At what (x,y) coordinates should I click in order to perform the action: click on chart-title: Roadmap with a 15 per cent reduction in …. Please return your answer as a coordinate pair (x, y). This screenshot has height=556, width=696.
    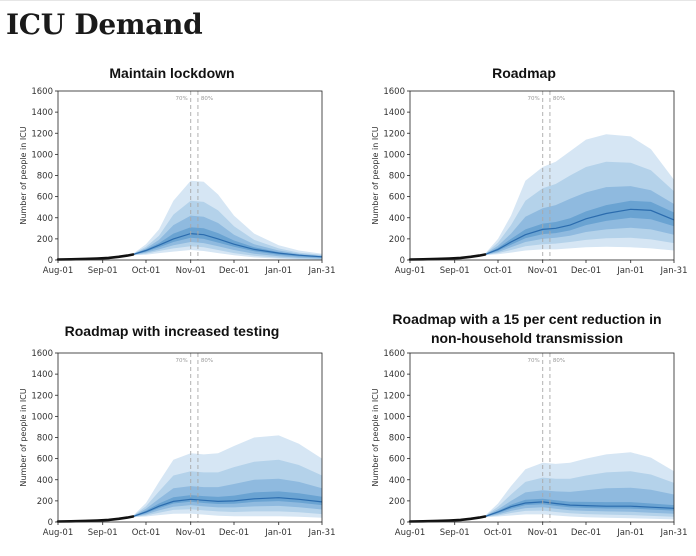
    Looking at the image, I should click on (527, 328).